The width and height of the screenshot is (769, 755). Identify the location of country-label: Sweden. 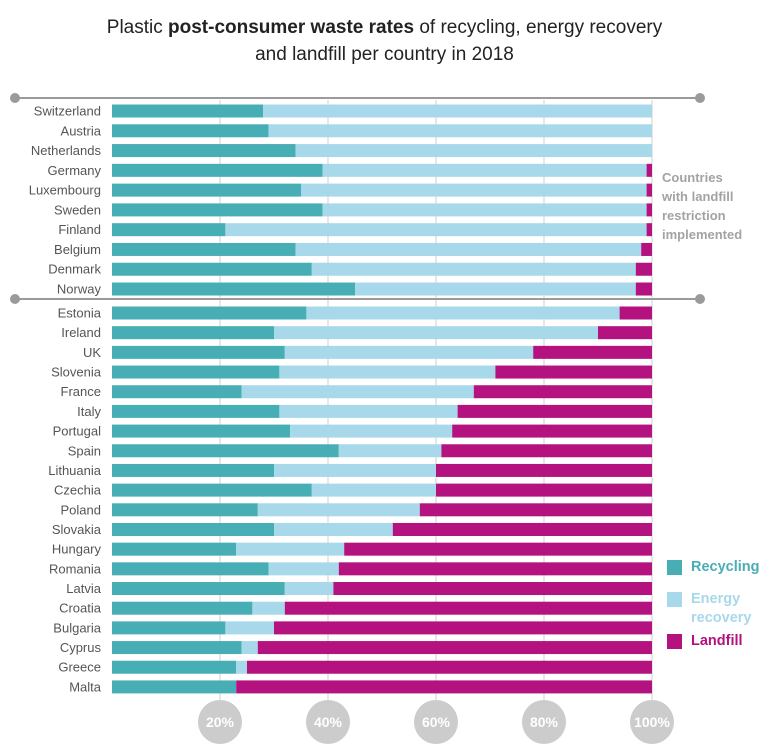
(77, 209).